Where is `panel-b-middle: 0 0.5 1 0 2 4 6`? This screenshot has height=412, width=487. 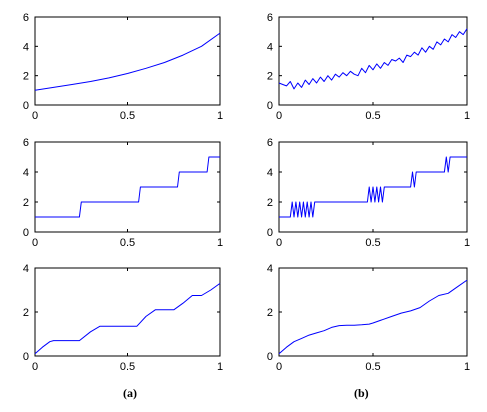
panel-b-middle: 0 0.5 1 0 2 4 6 is located at coordinates (368, 193).